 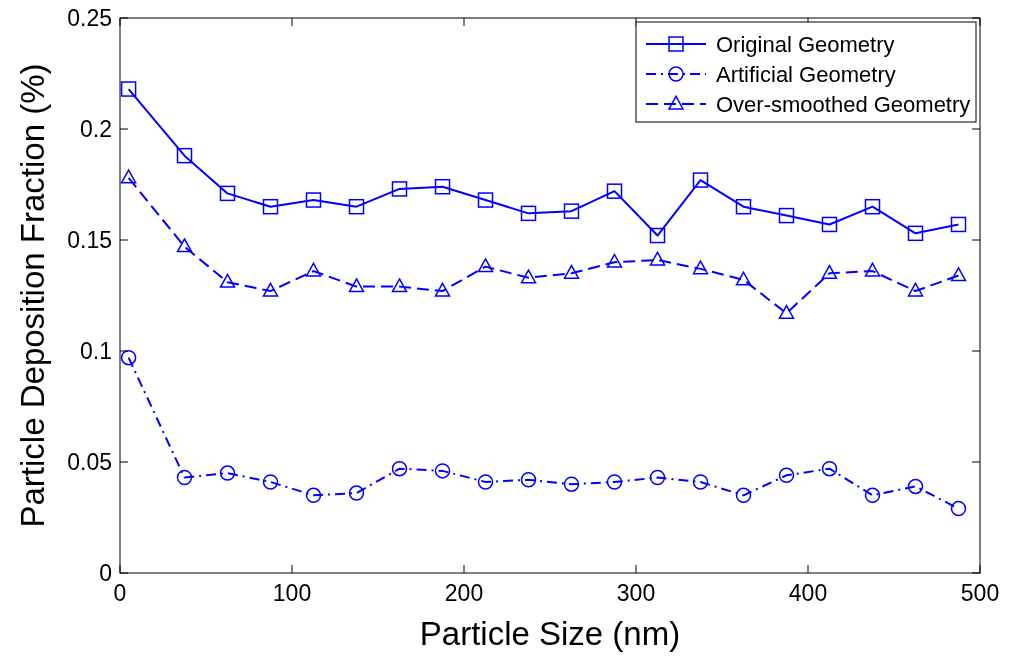 I want to click on y-tick-label: 0.2, so click(x=96, y=129).